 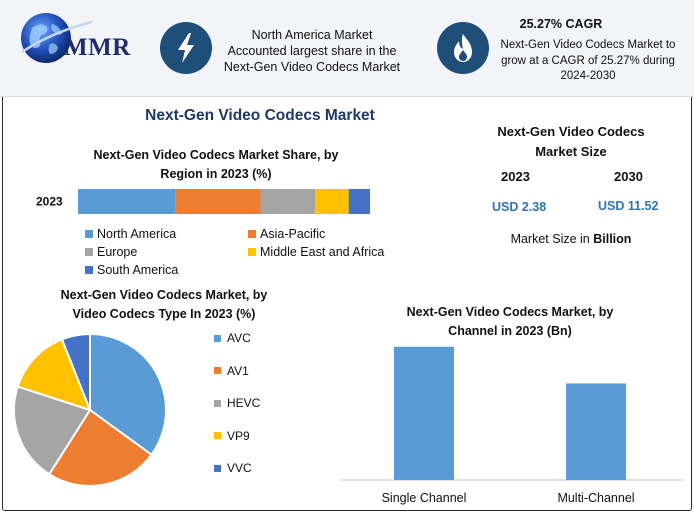 What do you see at coordinates (260, 115) in the screenshot?
I see `main-title: Next-Gen Video Codecs Market` at bounding box center [260, 115].